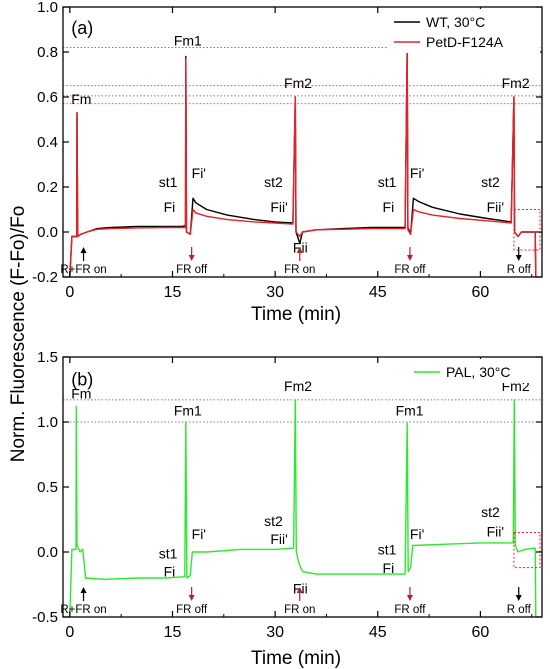 This screenshot has height=669, width=550. Describe the element at coordinates (455, 22) in the screenshot. I see `legend-label: WT, 30°C` at that location.